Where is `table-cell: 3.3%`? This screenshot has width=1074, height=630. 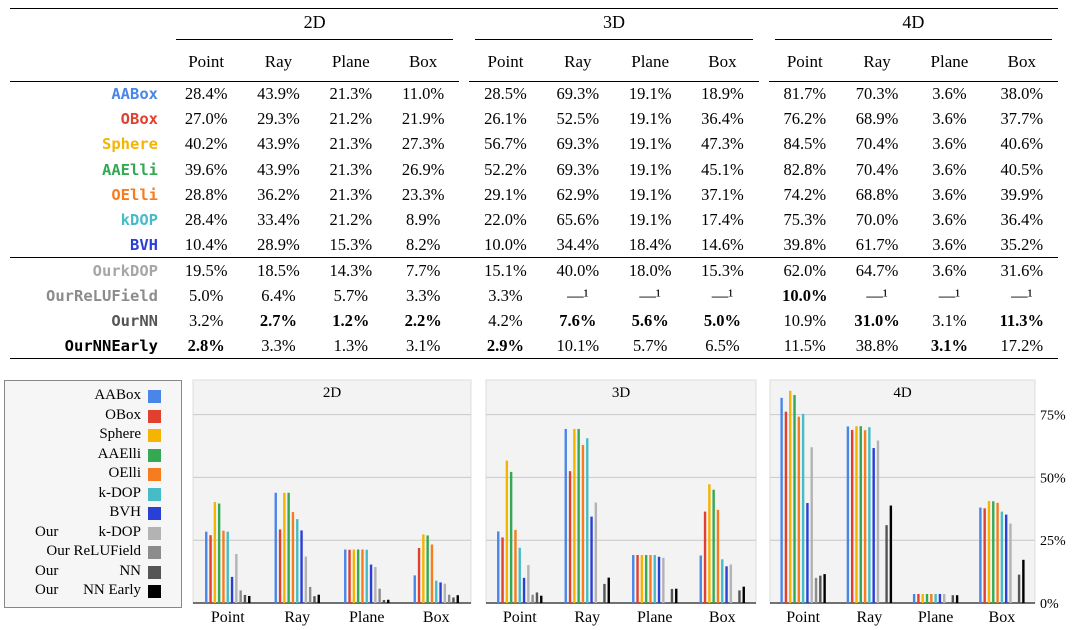 table-cell: 3.3% is located at coordinates (505, 295).